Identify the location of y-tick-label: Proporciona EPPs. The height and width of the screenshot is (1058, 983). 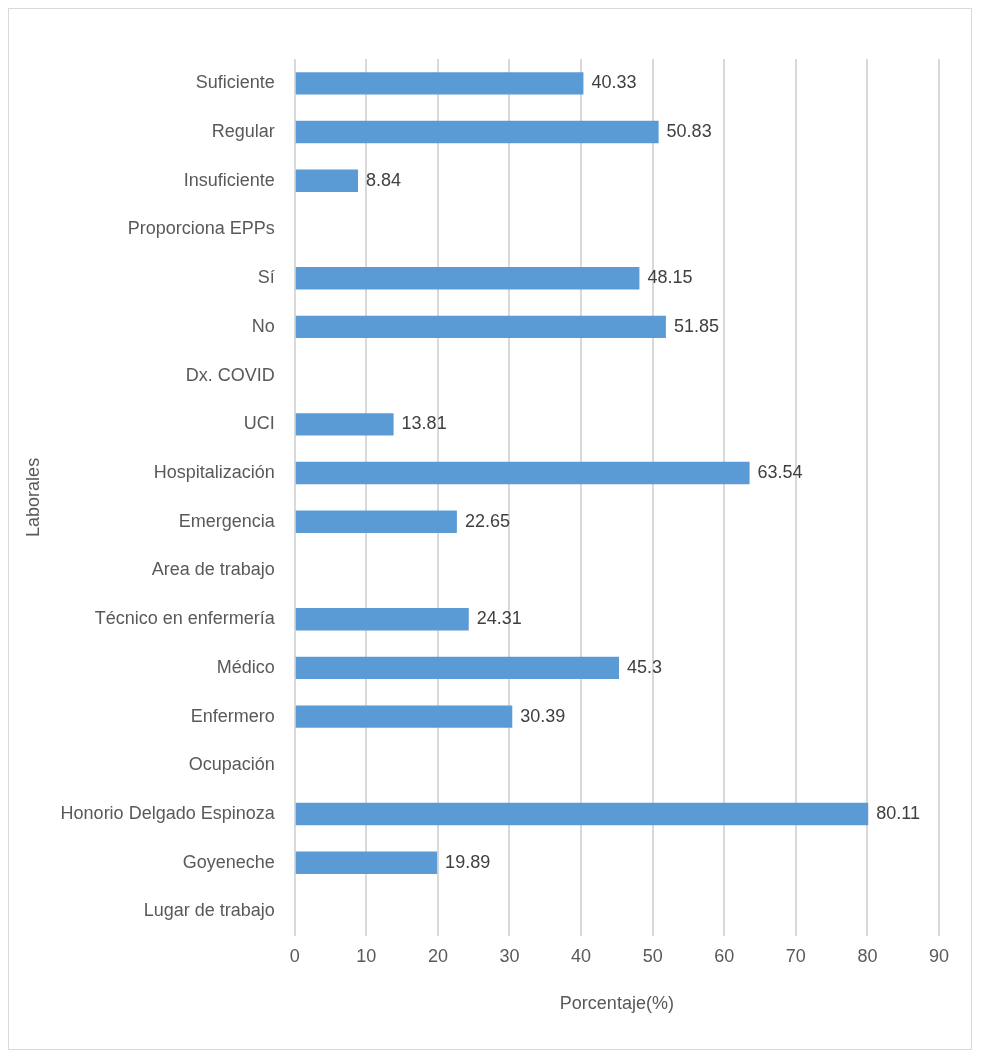
(201, 228).